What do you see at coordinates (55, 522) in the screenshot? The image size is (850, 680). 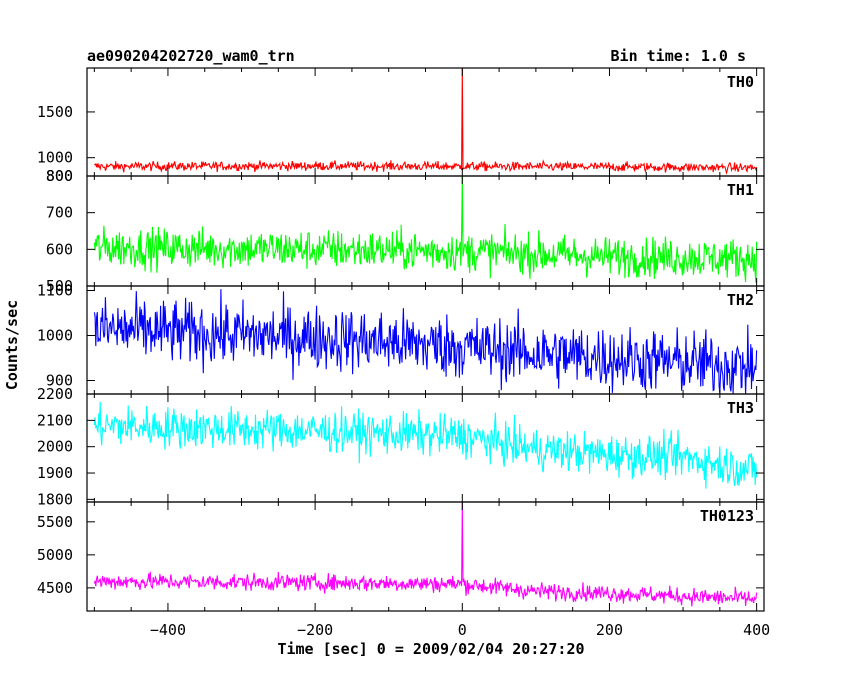 I see `y-tick-label-th0123: 5500` at bounding box center [55, 522].